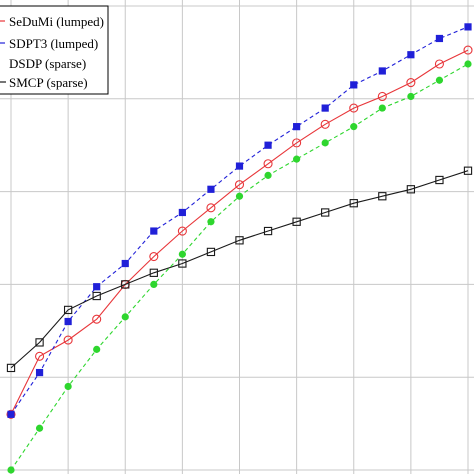 Image resolution: width=474 pixels, height=474 pixels. I want to click on legend-entry-sdpt3: SDPT3 (lumped), so click(49, 43).